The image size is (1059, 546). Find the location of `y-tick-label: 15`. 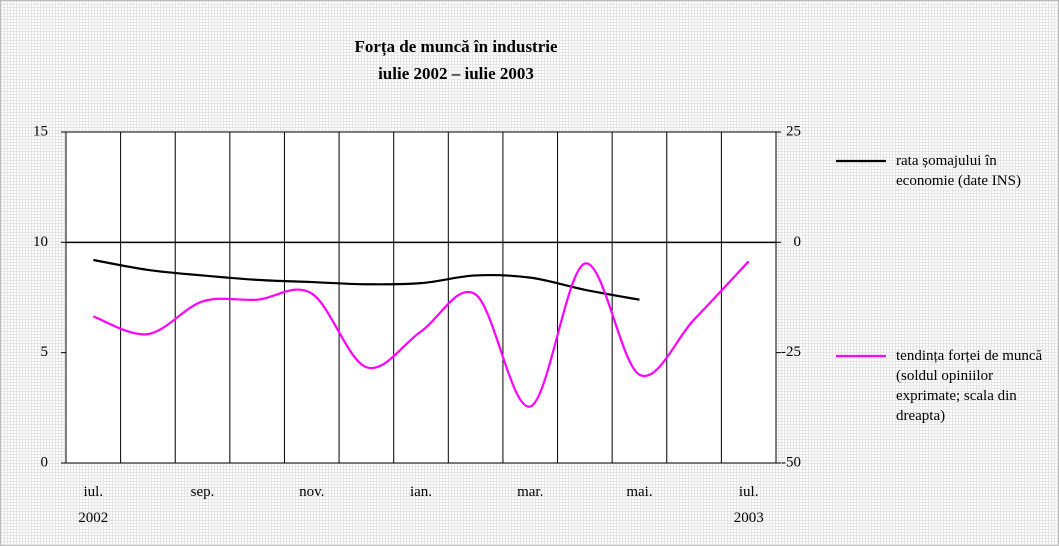

y-tick-label: 15 is located at coordinates (40, 131).